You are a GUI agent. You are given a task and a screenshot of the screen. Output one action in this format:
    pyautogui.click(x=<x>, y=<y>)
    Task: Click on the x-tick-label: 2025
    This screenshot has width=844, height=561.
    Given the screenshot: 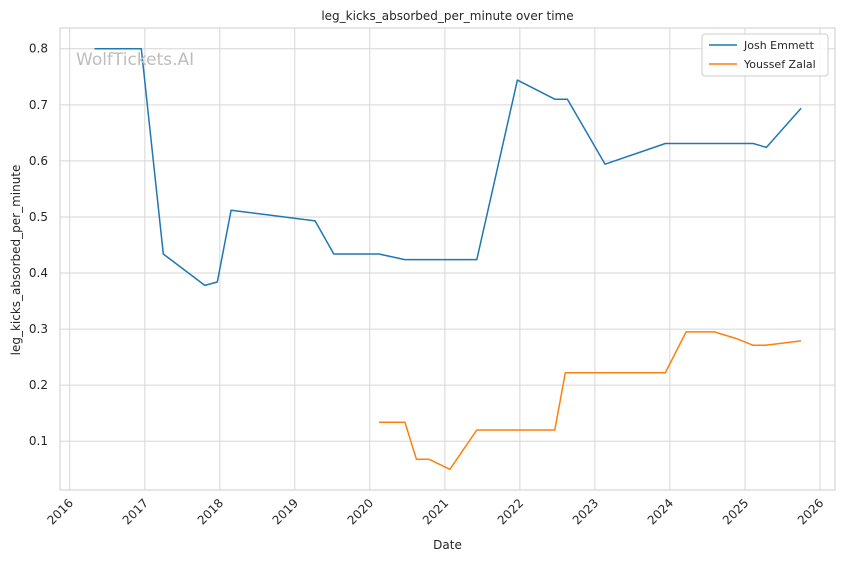 What is the action you would take?
    pyautogui.click(x=735, y=511)
    